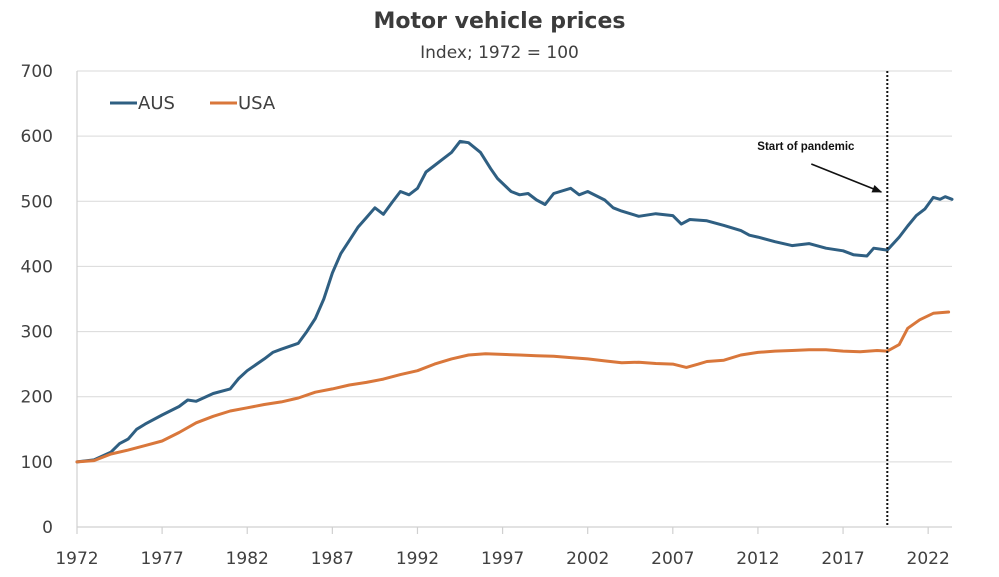  Describe the element at coordinates (672, 559) in the screenshot. I see `x-tick-label: 2007` at that location.